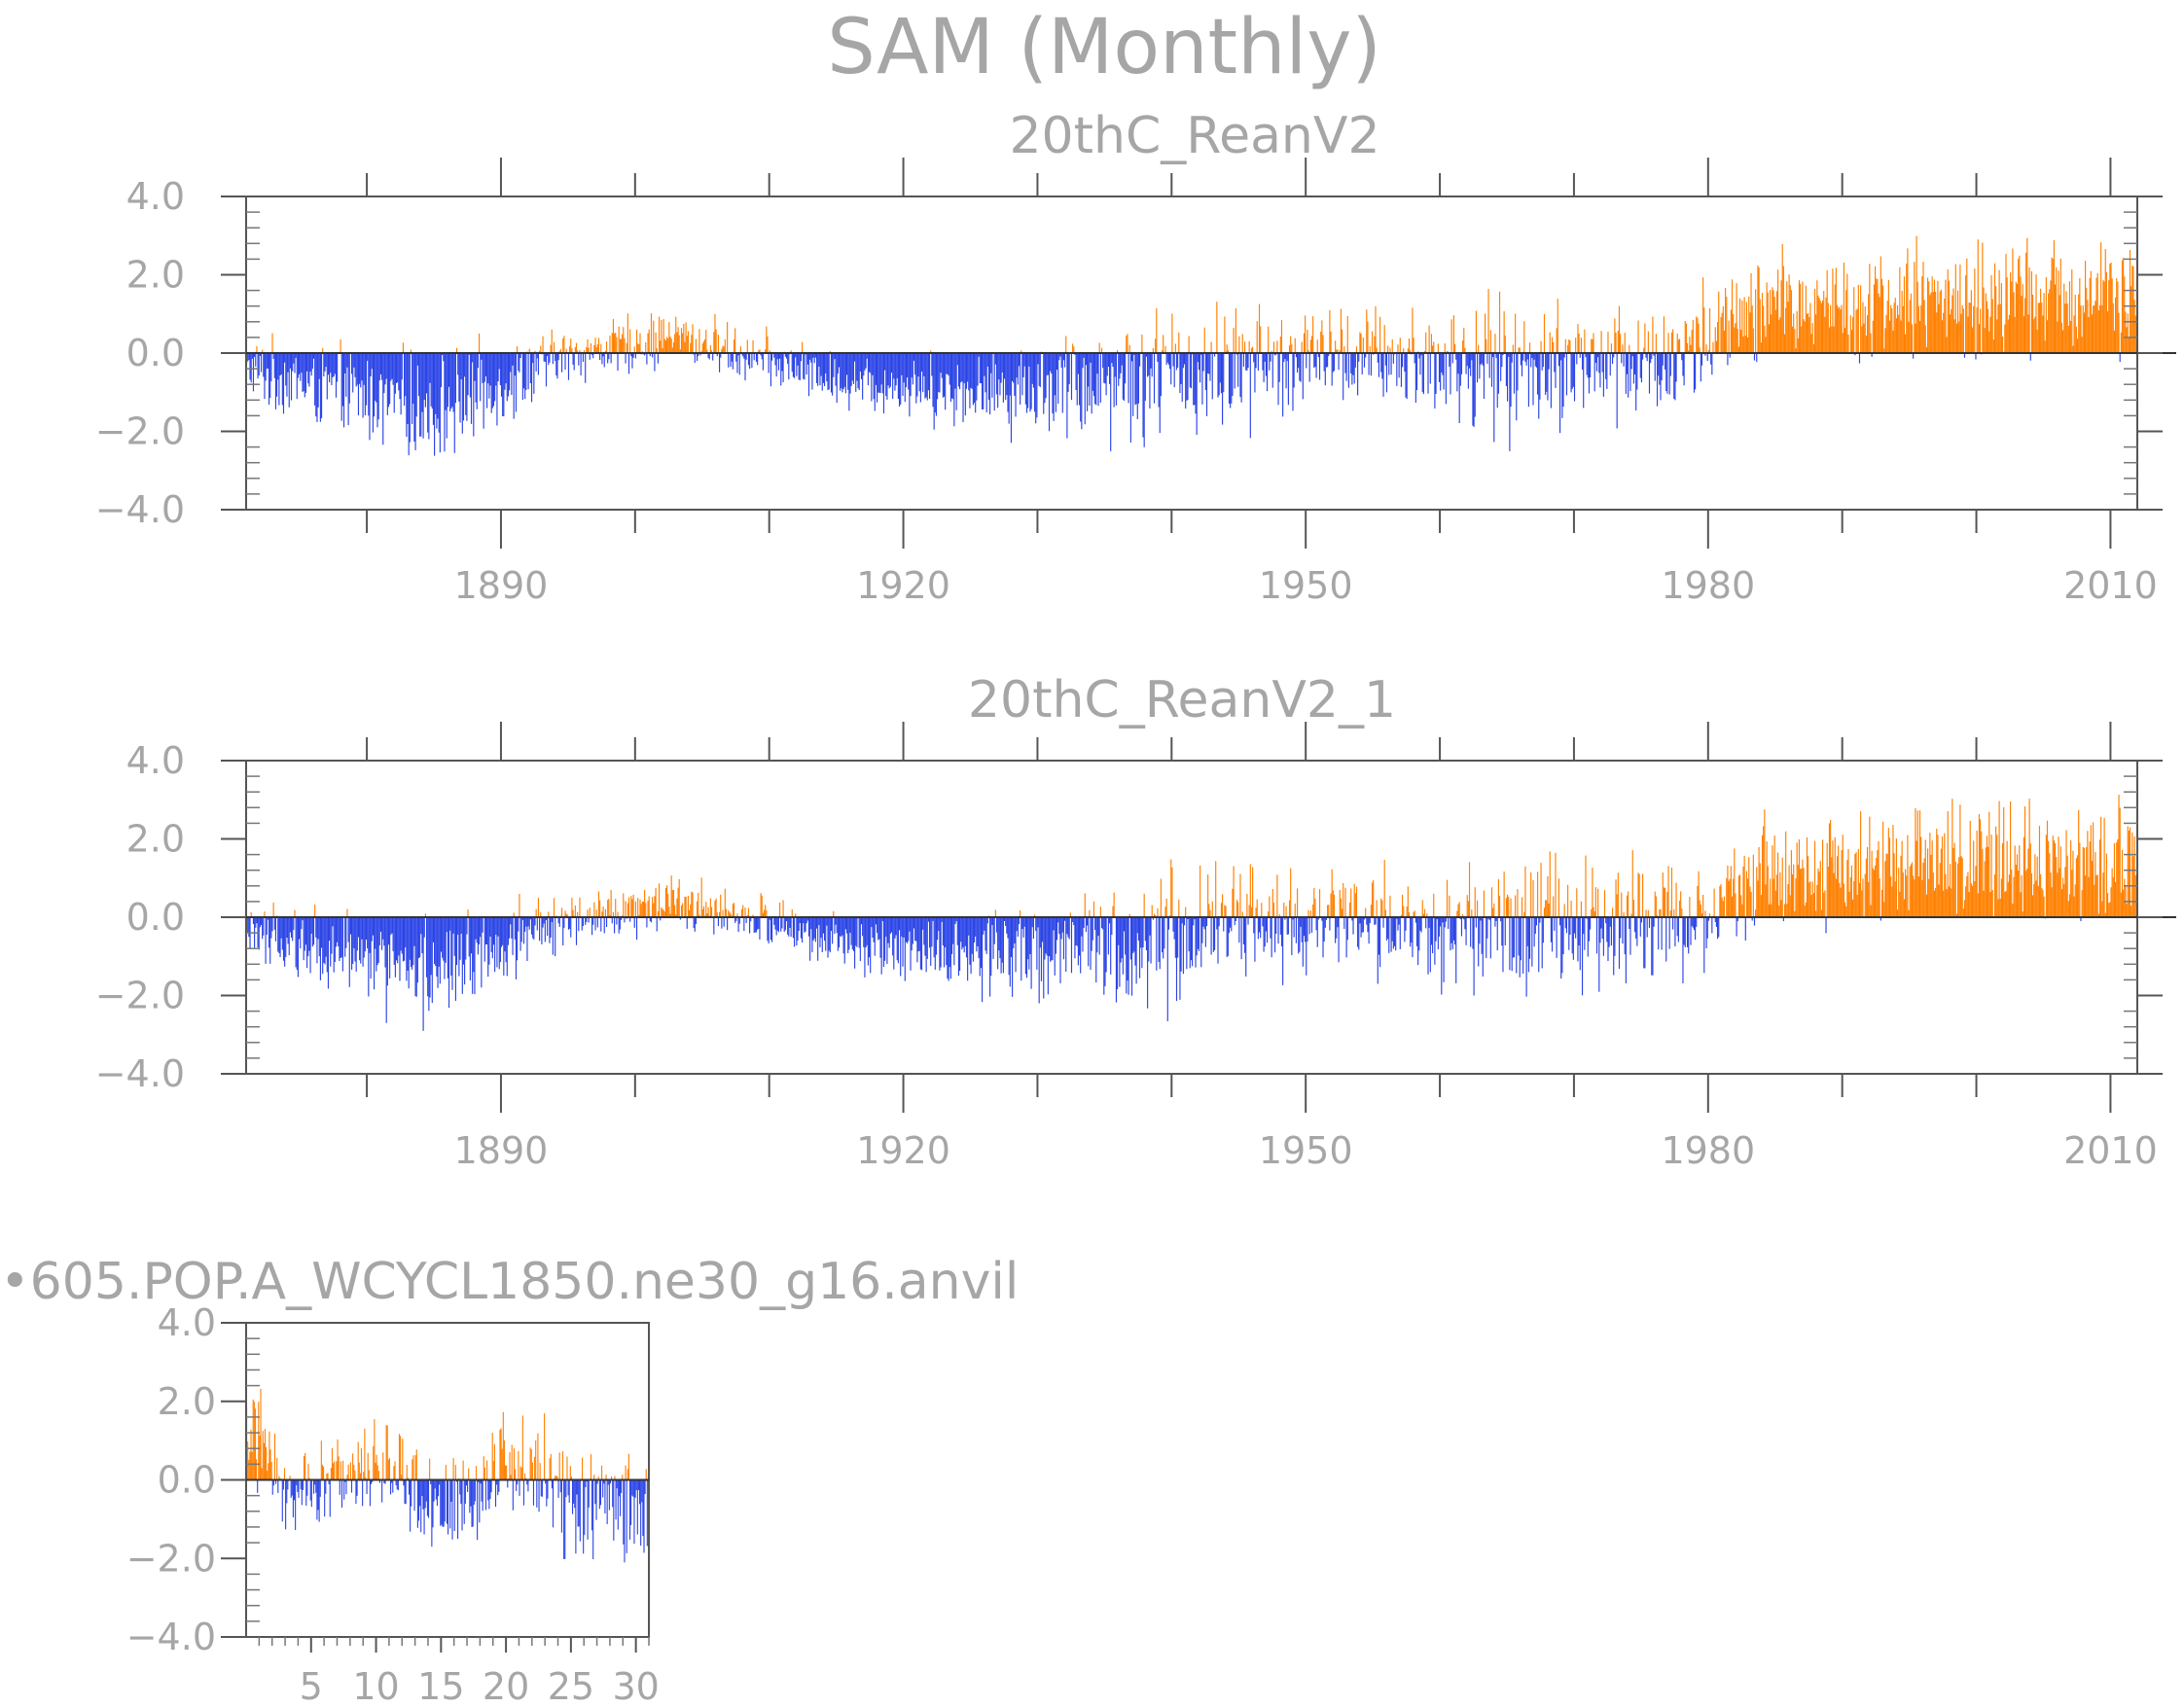  What do you see at coordinates (155, 839) in the screenshot?
I see `y-tick-label: 2.0` at bounding box center [155, 839].